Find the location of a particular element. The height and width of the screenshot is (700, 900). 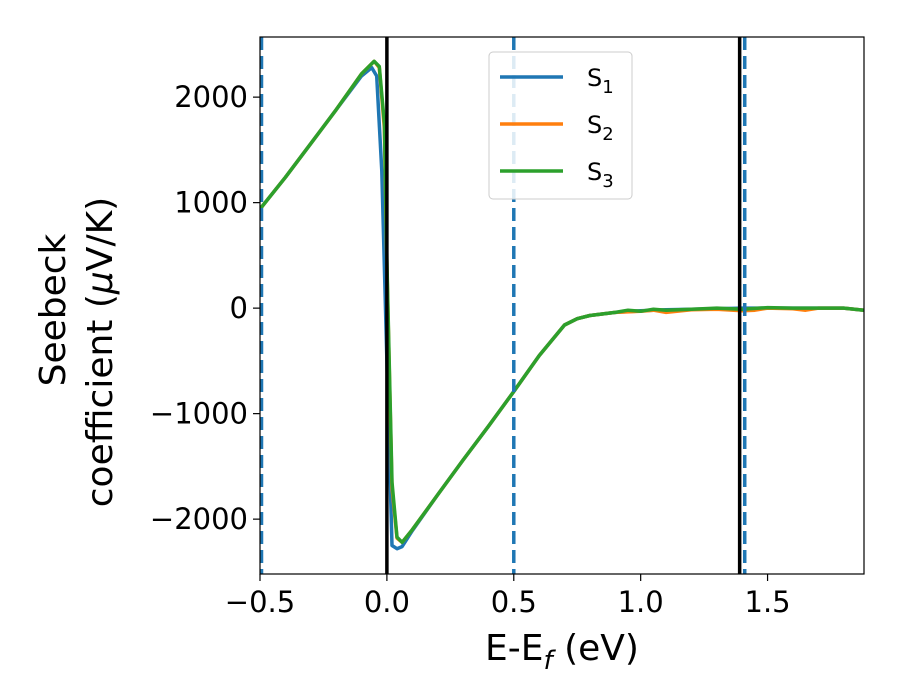

y-axis-title-line2: coefficient (μV/K) is located at coordinates (100, 352).